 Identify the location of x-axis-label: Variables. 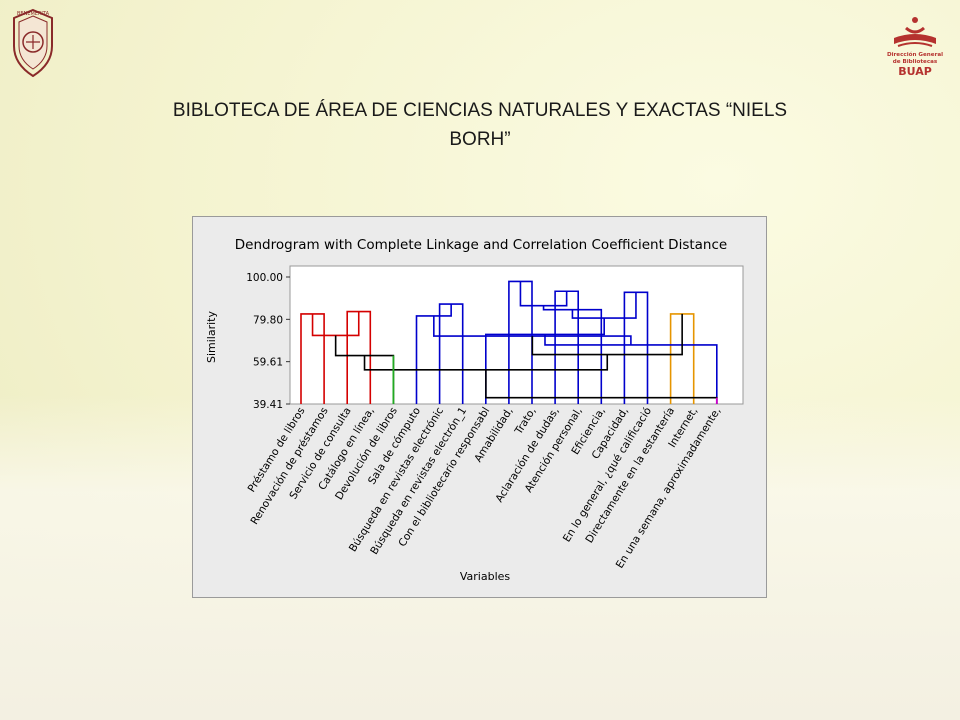
(485, 576).